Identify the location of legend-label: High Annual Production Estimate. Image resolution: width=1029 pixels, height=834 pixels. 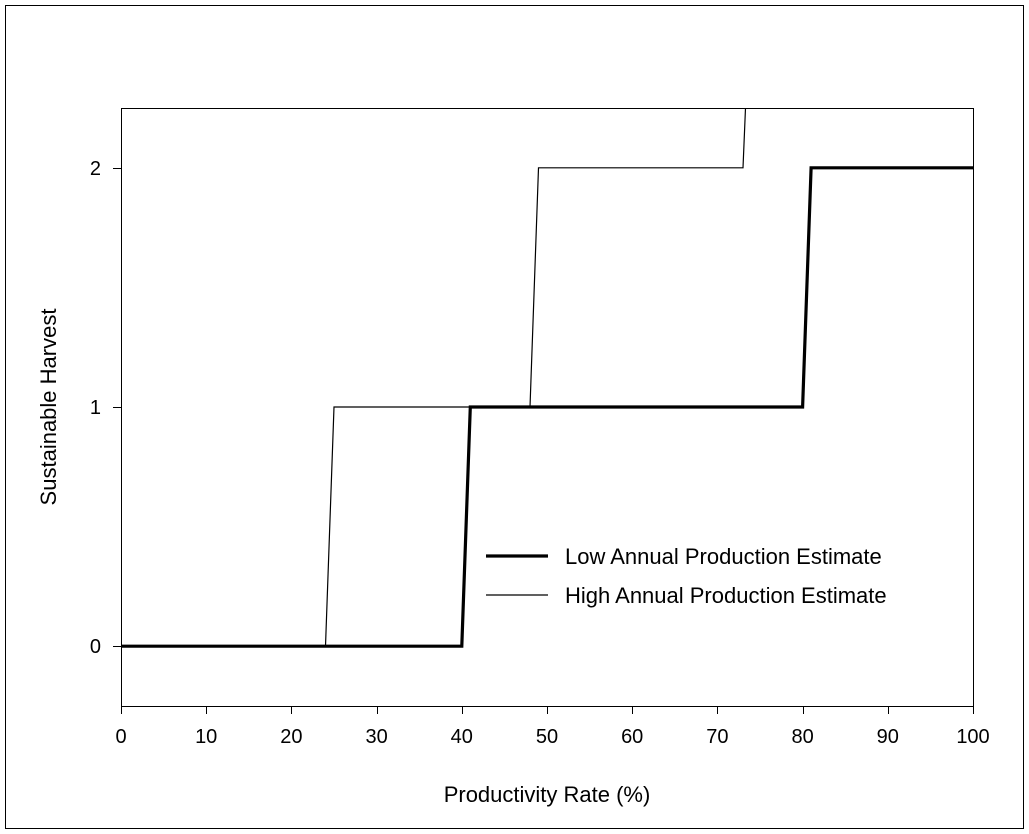
(726, 595).